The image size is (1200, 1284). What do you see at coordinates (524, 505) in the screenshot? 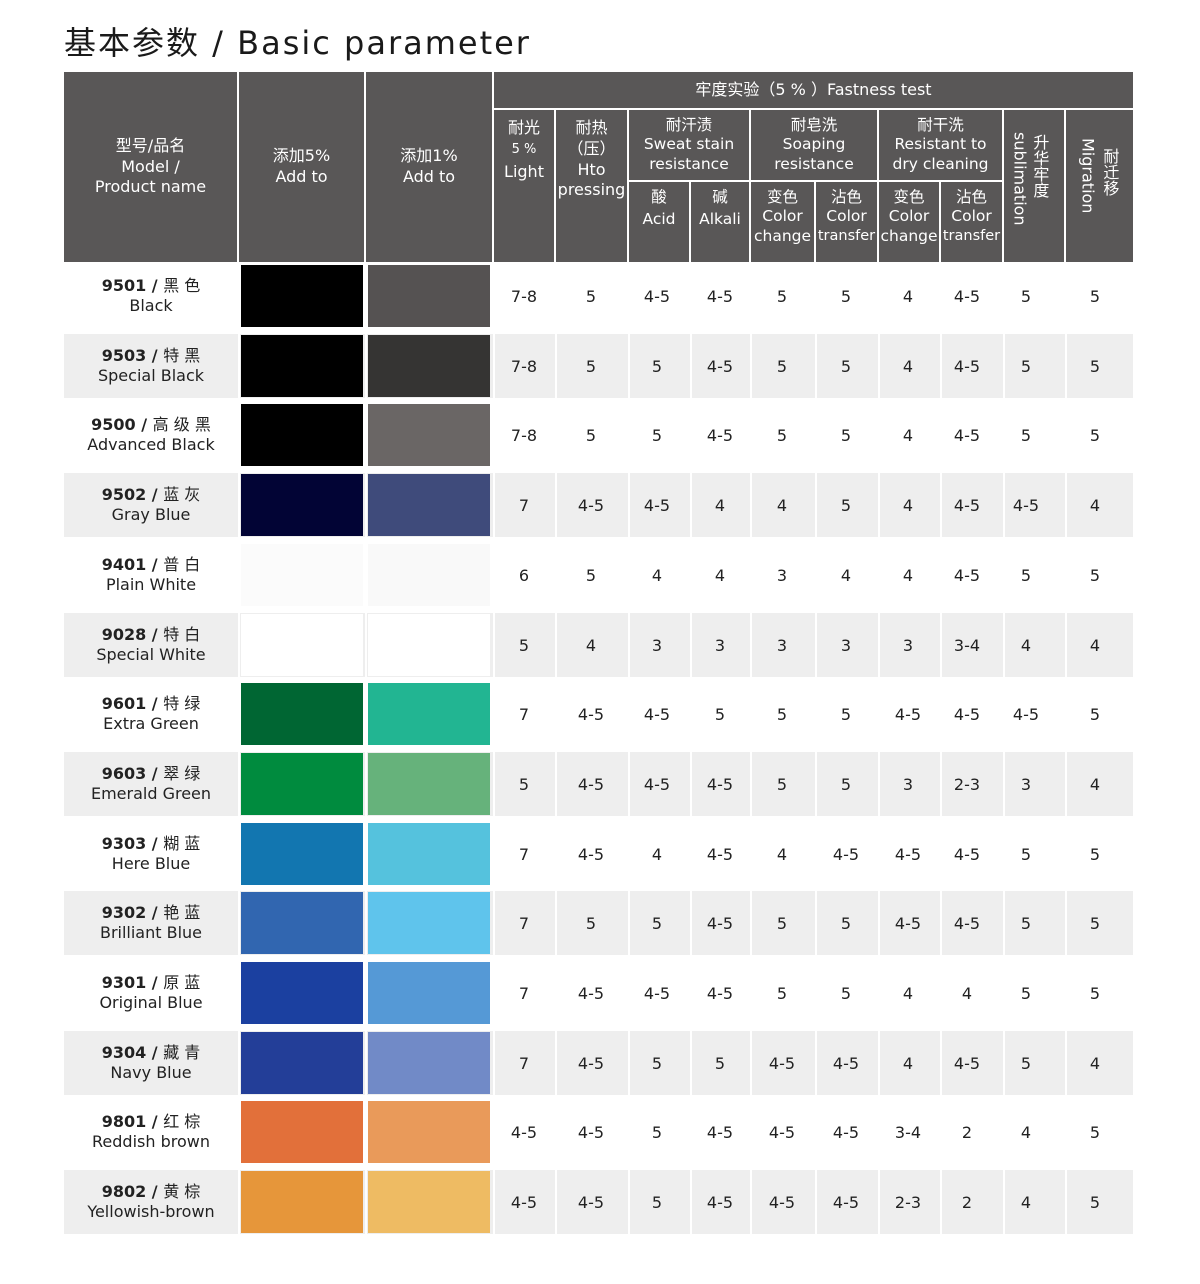
I see `rating-cell: 7` at bounding box center [524, 505].